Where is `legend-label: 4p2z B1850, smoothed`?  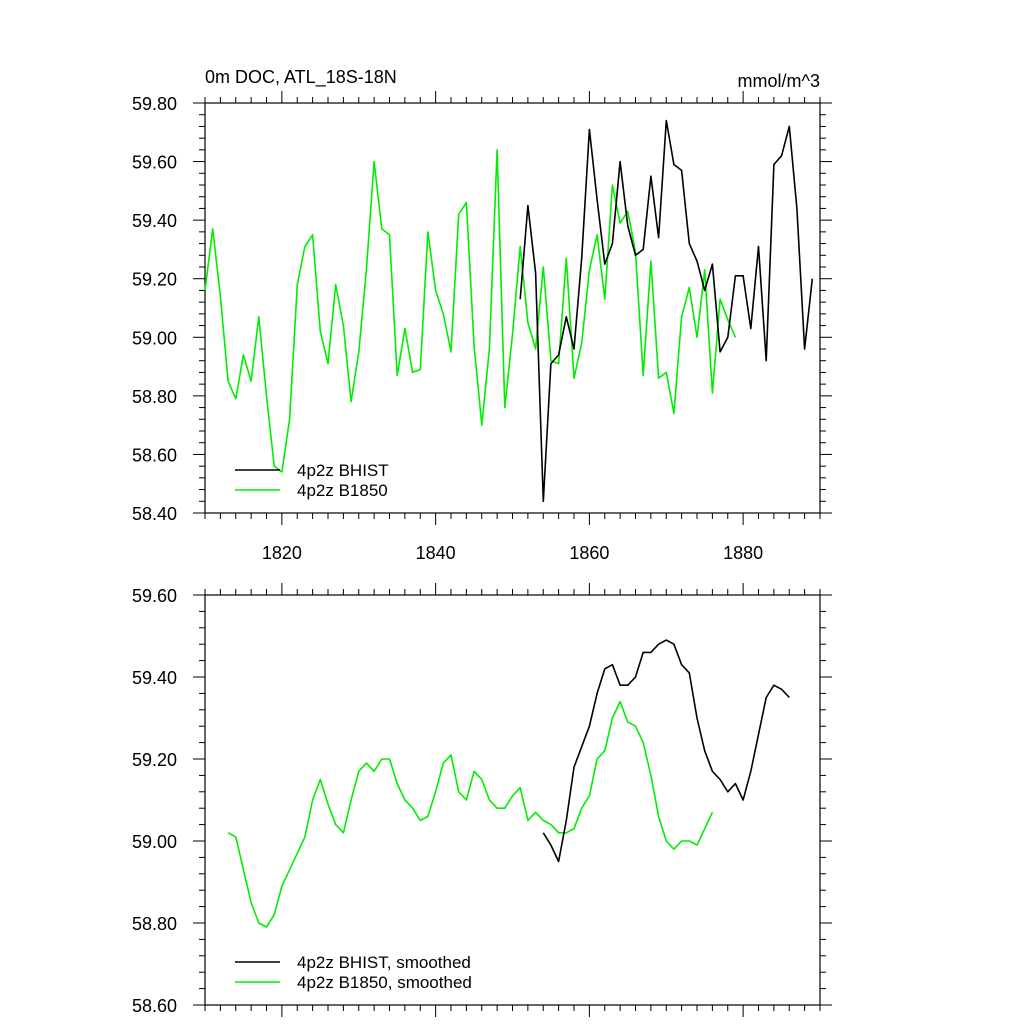 legend-label: 4p2z B1850, smoothed is located at coordinates (384, 982).